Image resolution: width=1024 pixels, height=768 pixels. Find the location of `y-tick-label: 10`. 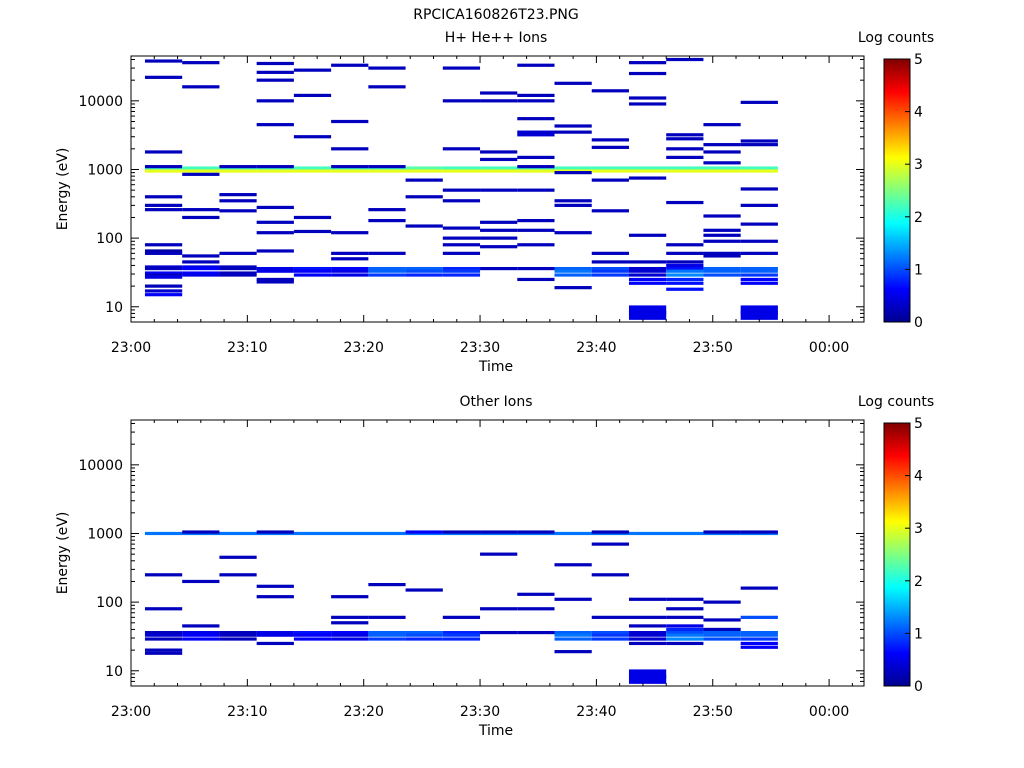

y-tick-label: 10 is located at coordinates (114, 672).